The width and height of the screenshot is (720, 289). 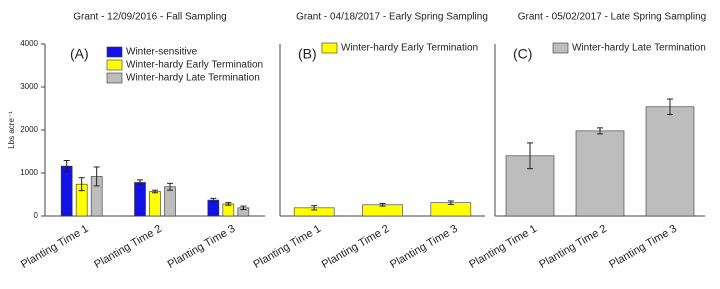 I want to click on legend-label: Winter-sensitive, so click(x=162, y=52).